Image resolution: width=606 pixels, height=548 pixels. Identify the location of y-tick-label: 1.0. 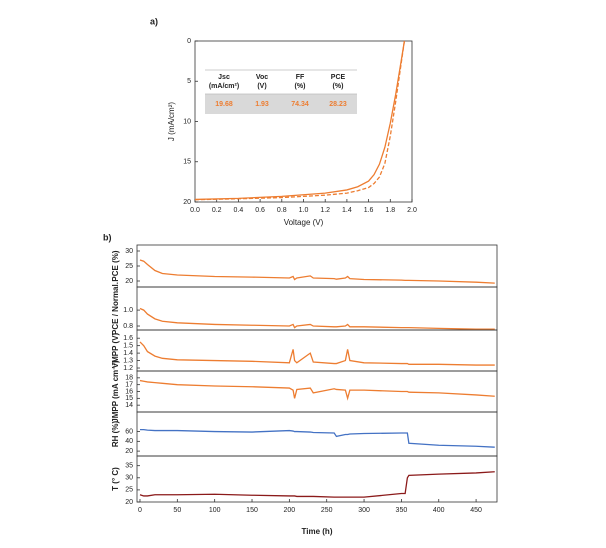
(128, 310).